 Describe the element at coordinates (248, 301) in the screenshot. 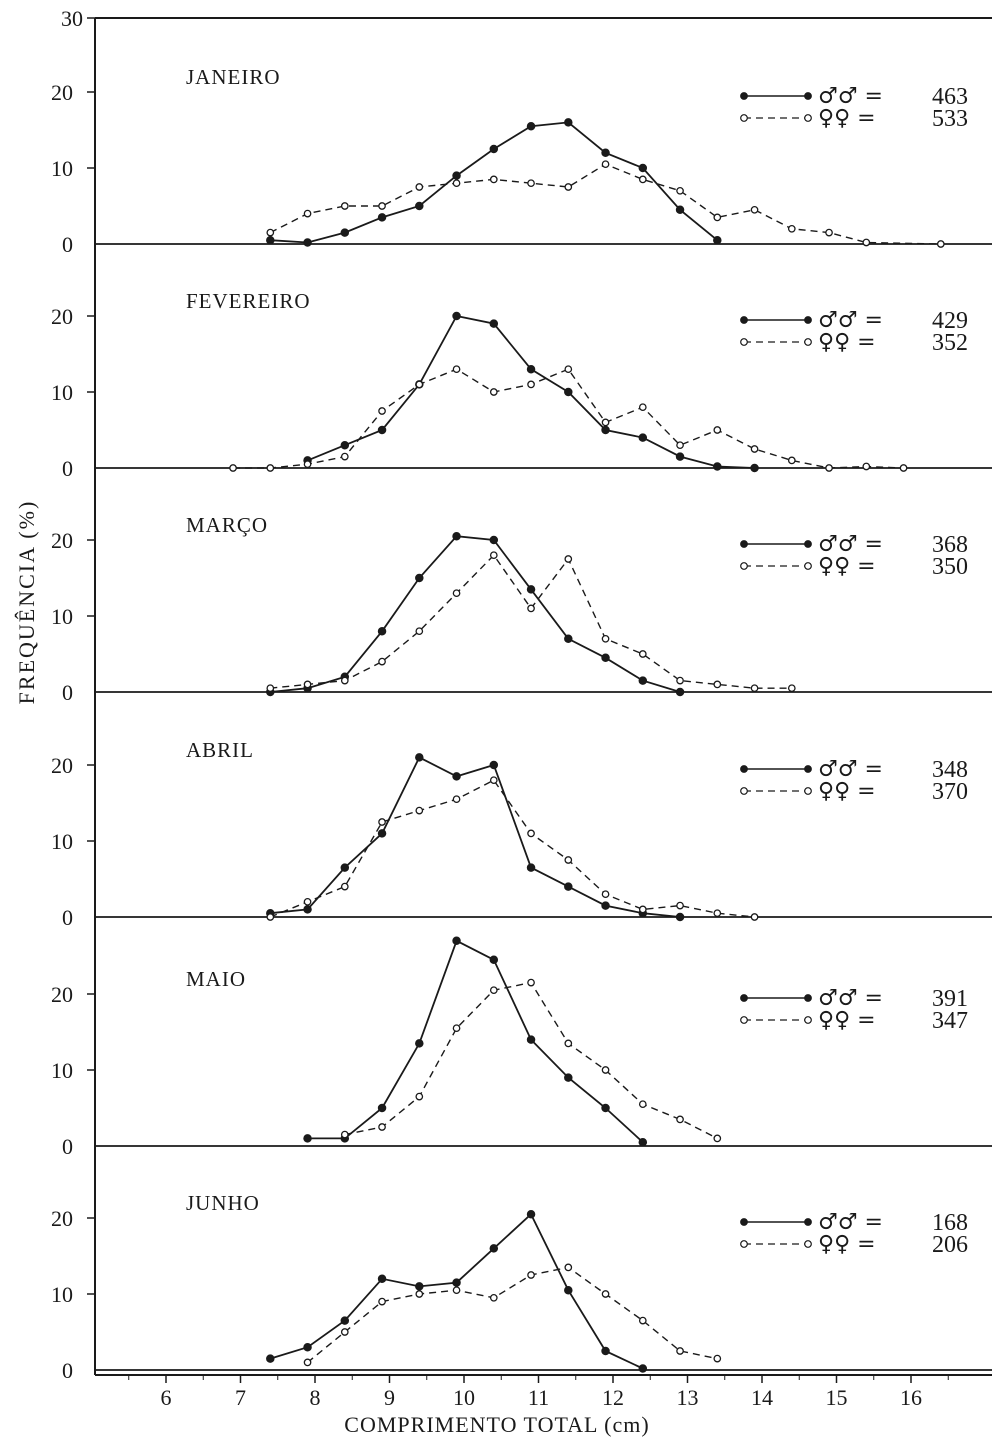

I see `panel-title: FEVEREIRO` at that location.